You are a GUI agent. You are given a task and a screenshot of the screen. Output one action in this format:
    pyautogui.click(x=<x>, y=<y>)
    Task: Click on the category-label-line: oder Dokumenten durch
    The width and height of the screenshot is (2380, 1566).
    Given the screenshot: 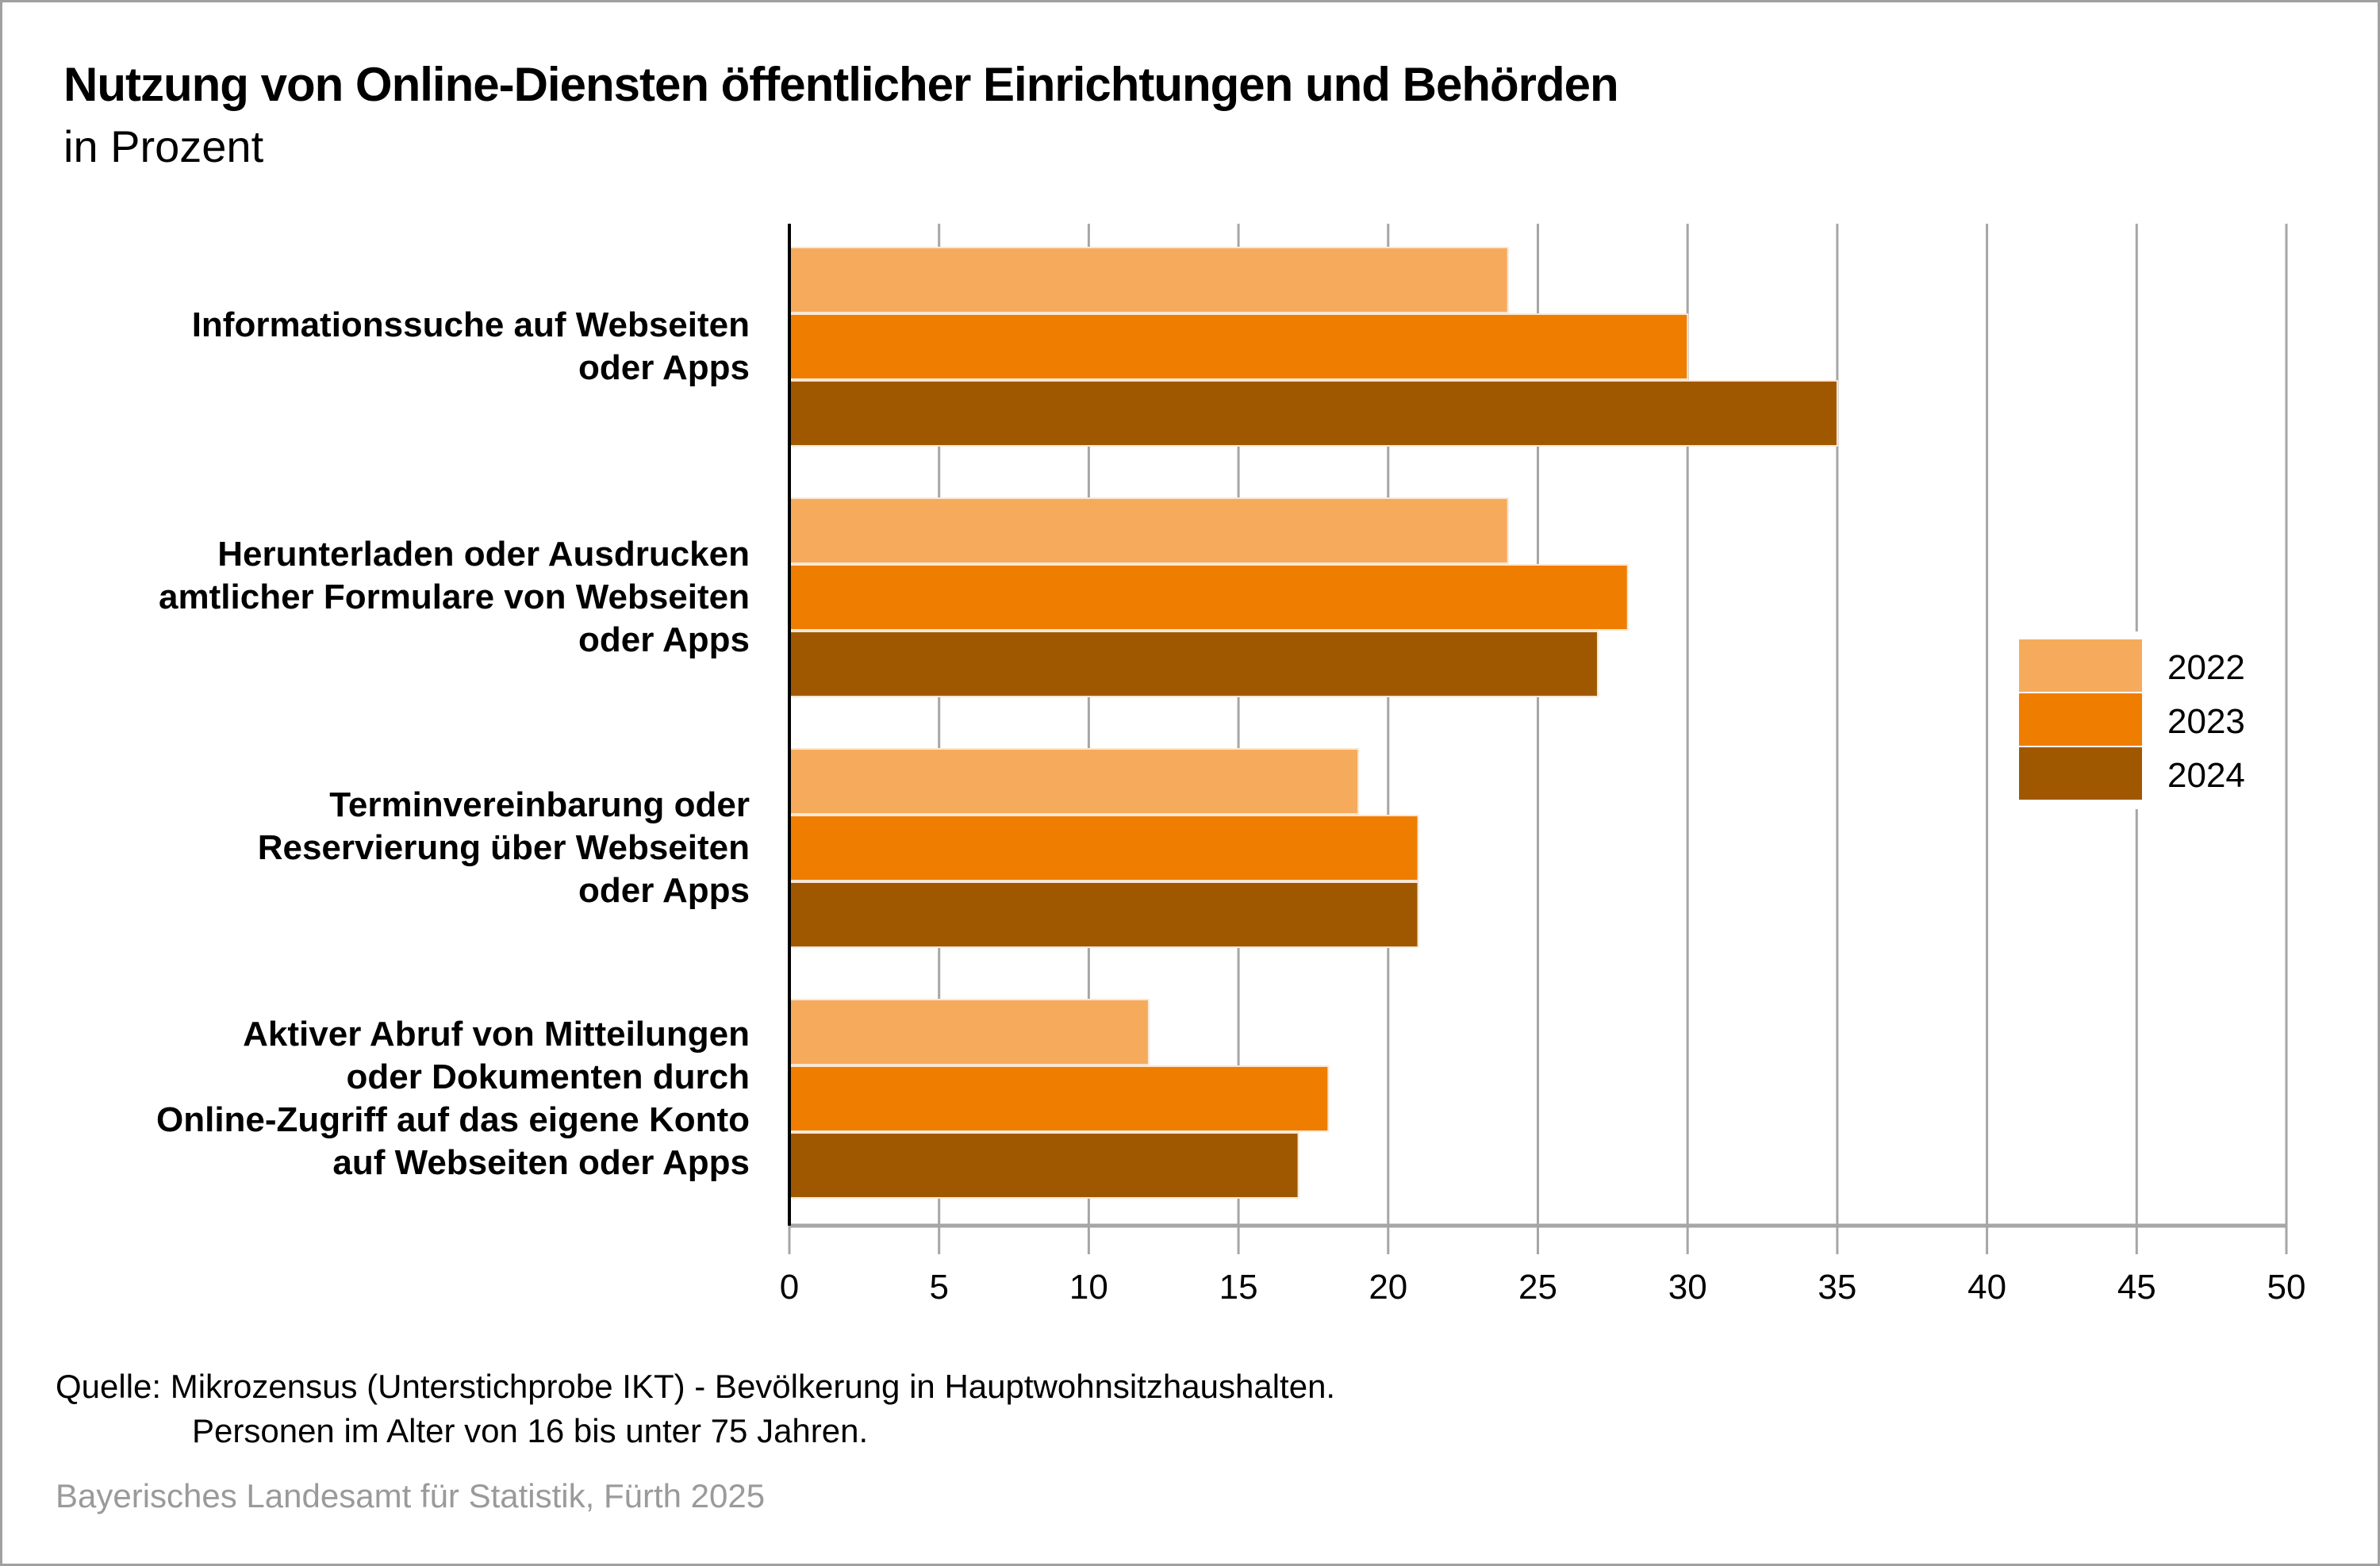 What is the action you would take?
    pyautogui.click(x=548, y=1076)
    